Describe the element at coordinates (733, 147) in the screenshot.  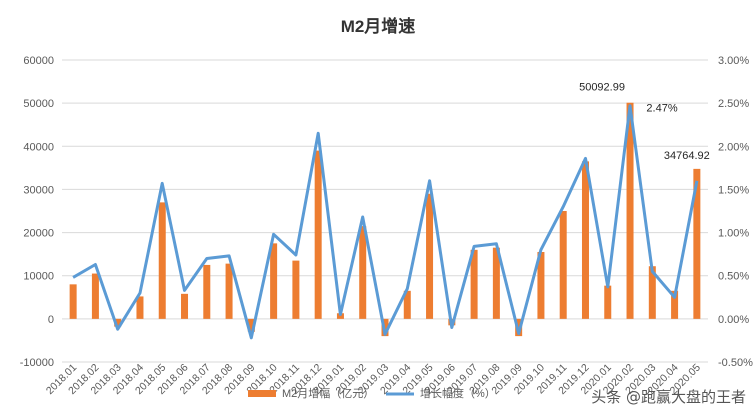
I see `right-tick-label: 2.00%` at that location.